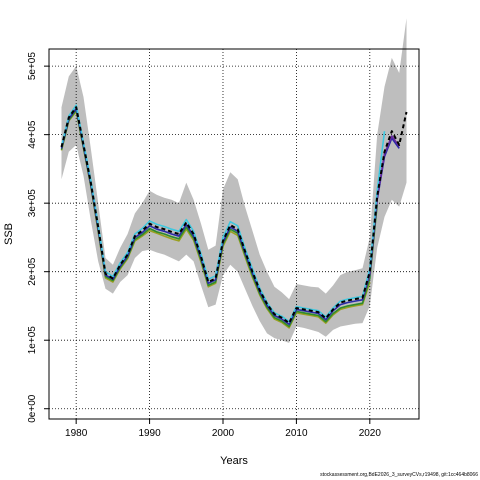  I want to click on x-tick-label: 2010, so click(296, 433).